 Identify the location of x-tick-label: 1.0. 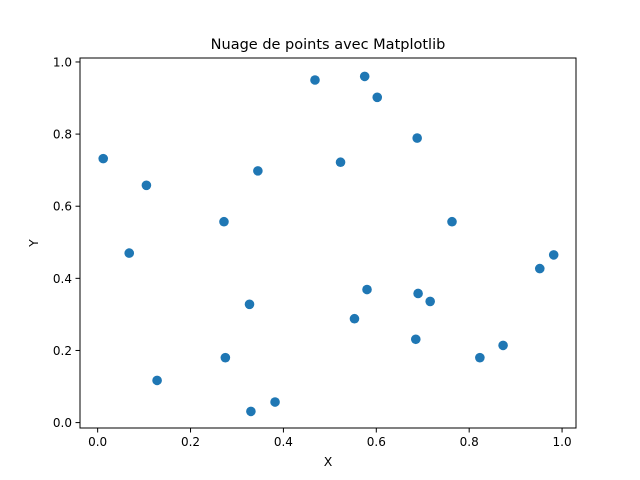
(562, 442).